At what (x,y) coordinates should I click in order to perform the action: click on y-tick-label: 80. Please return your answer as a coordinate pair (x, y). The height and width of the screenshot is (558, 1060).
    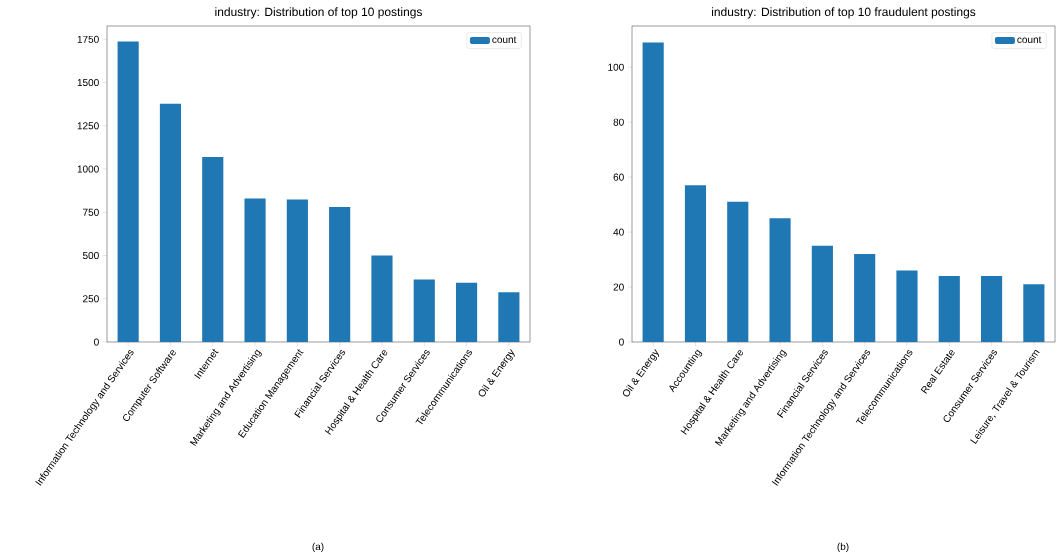
    Looking at the image, I should click on (618, 122).